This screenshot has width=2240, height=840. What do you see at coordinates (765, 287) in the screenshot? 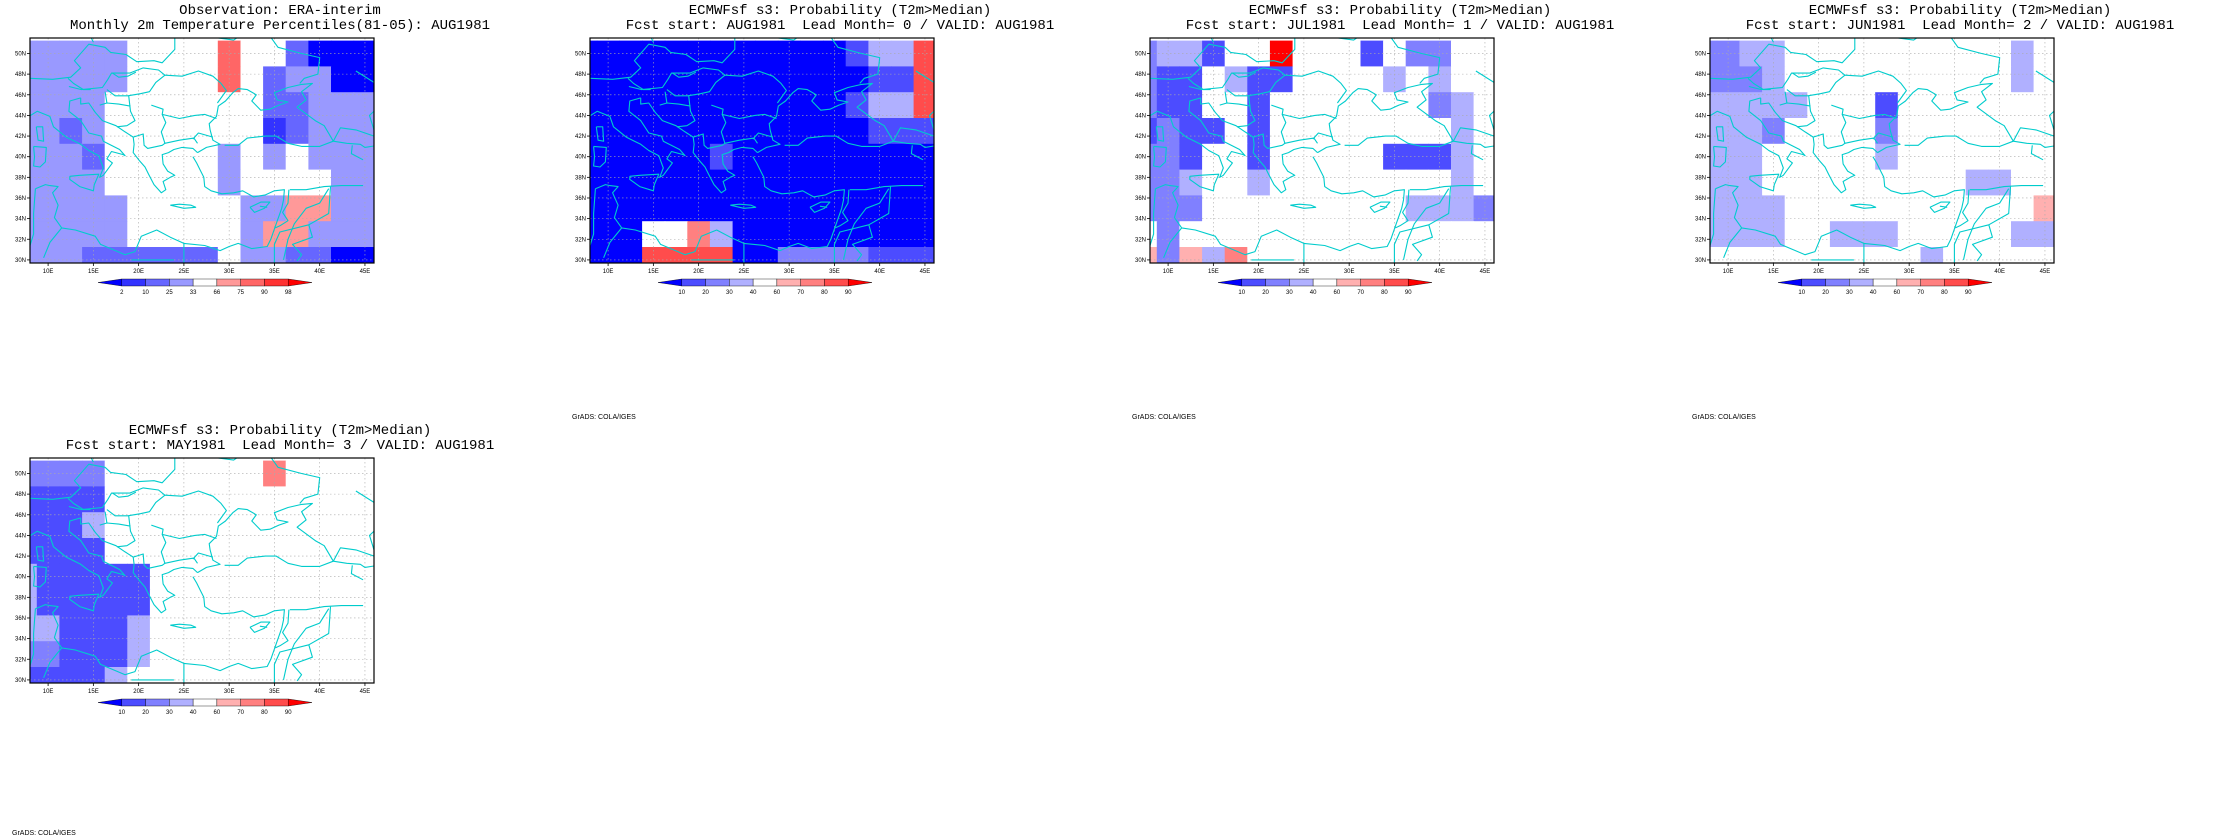
I see `colorbar: 10 20 30 40 60 70 80 90` at bounding box center [765, 287].